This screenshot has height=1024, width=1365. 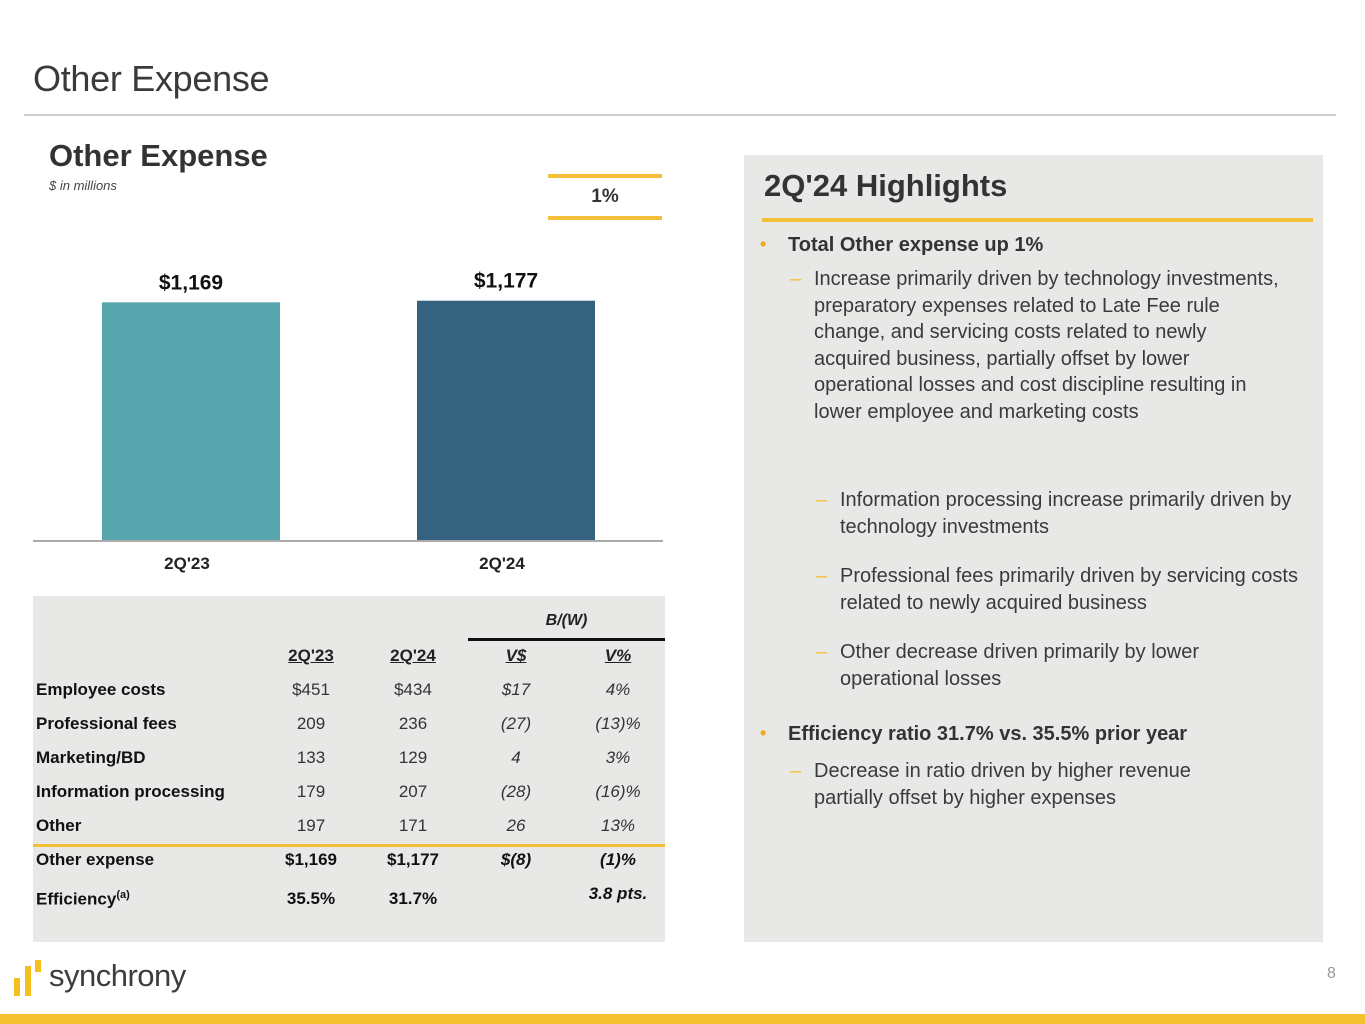 What do you see at coordinates (348, 421) in the screenshot?
I see `bar-chart: $1,169 2Q'23 $1,177 2Q'24` at bounding box center [348, 421].